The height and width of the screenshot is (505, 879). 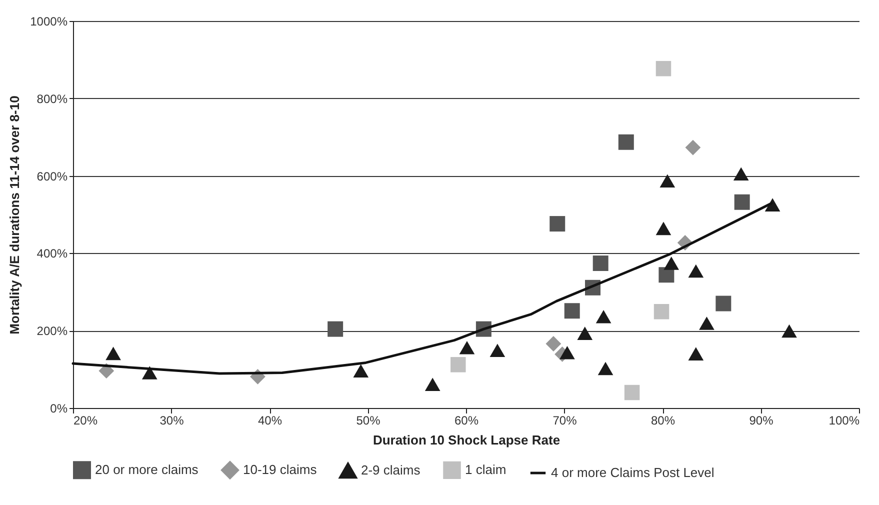 I want to click on x-tick-label: 30%, so click(x=172, y=421).